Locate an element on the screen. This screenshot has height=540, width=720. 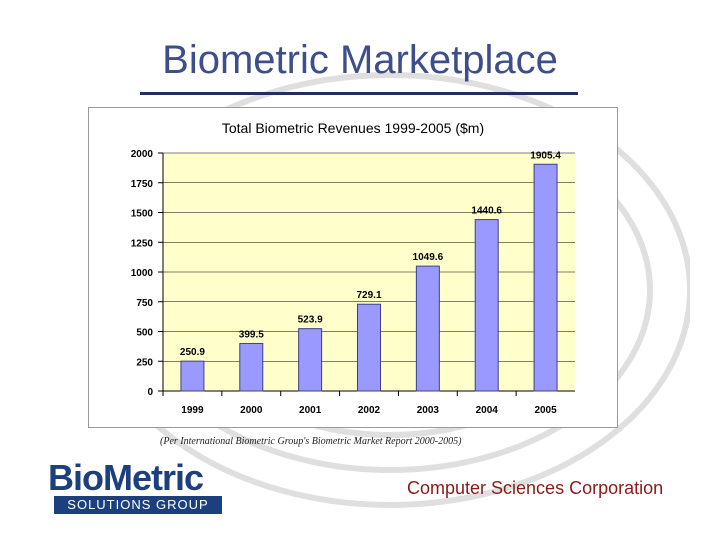
data-label-2000: 399.5 is located at coordinates (251, 334).